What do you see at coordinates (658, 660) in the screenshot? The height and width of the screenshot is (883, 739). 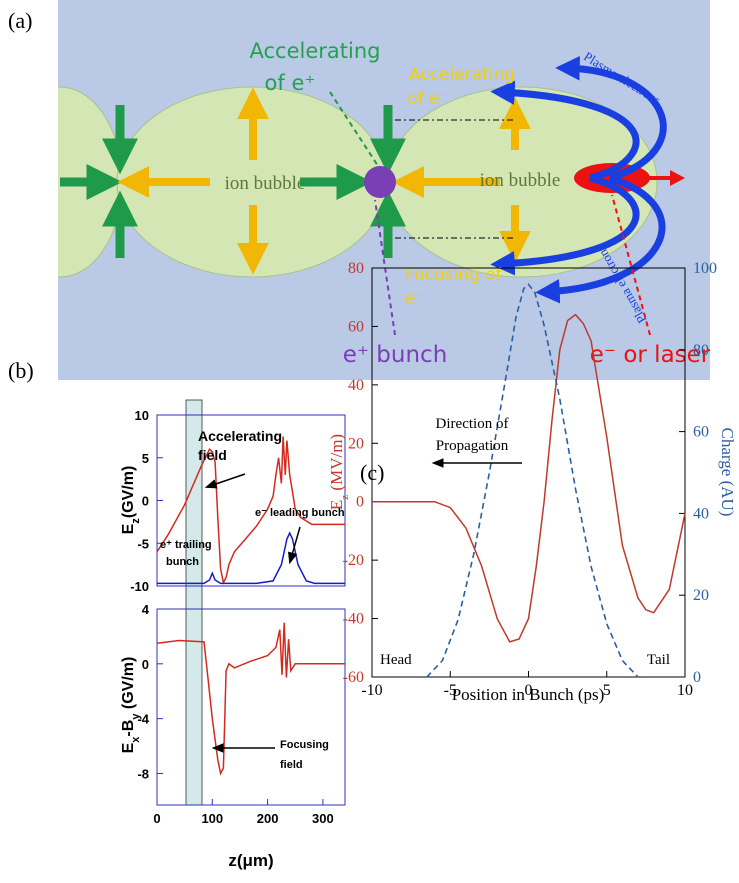 I see `annotation: Tail` at bounding box center [658, 660].